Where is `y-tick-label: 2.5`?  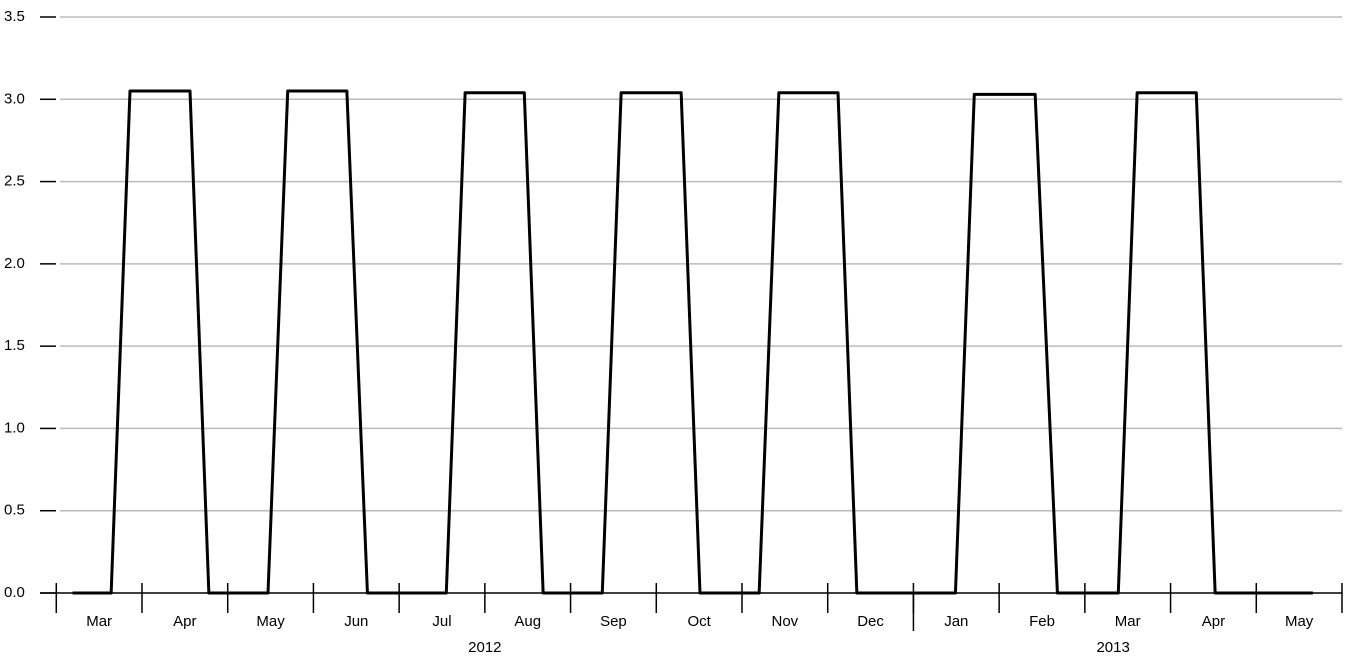
y-tick-label: 2.5 is located at coordinates (14, 181).